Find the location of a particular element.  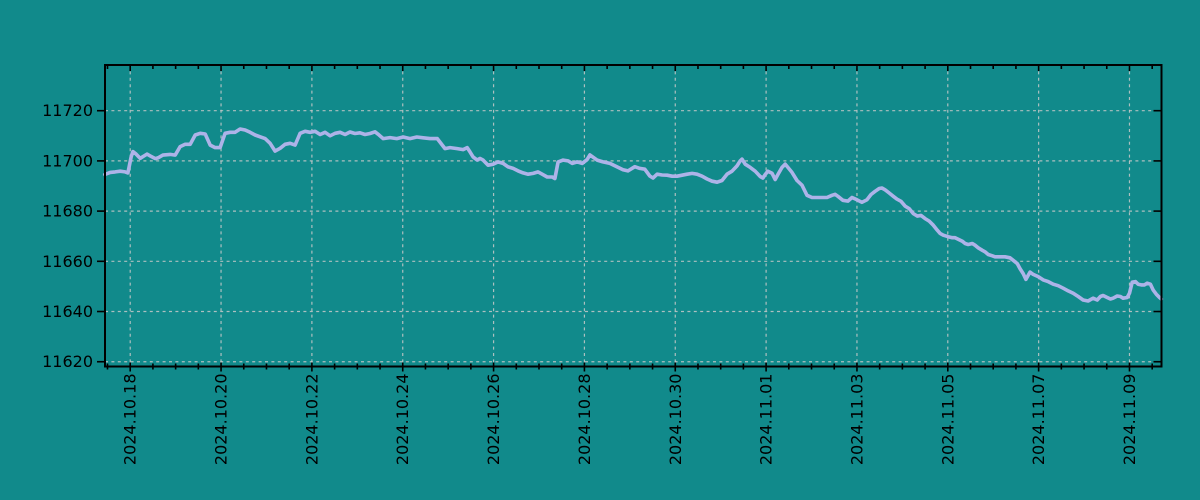

y-tick-label: 11720 is located at coordinates (67, 110).